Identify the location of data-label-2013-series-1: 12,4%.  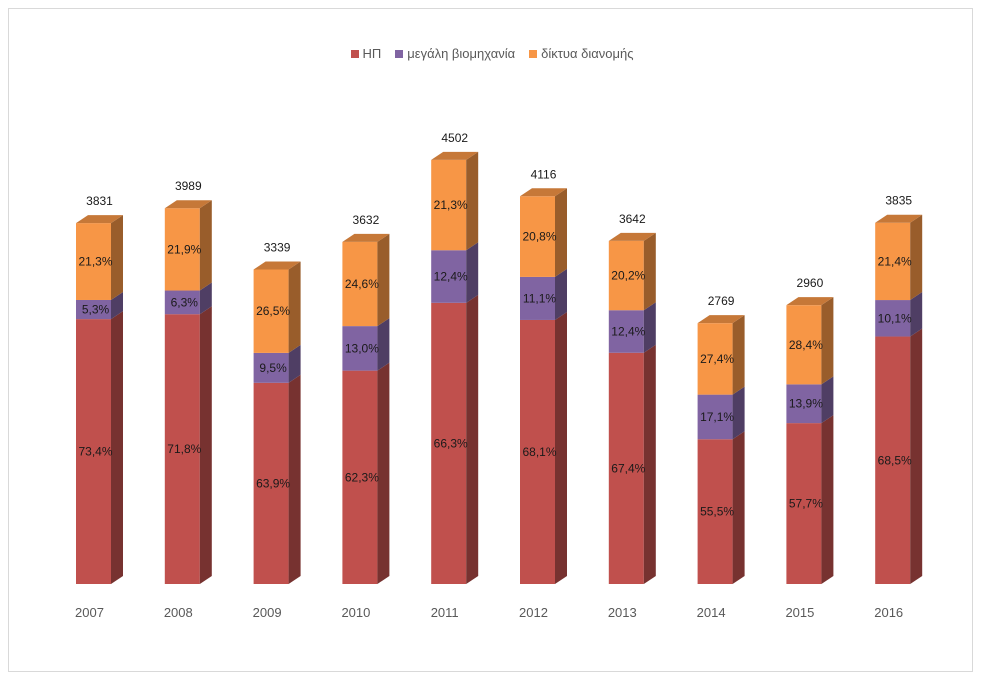
(628, 331).